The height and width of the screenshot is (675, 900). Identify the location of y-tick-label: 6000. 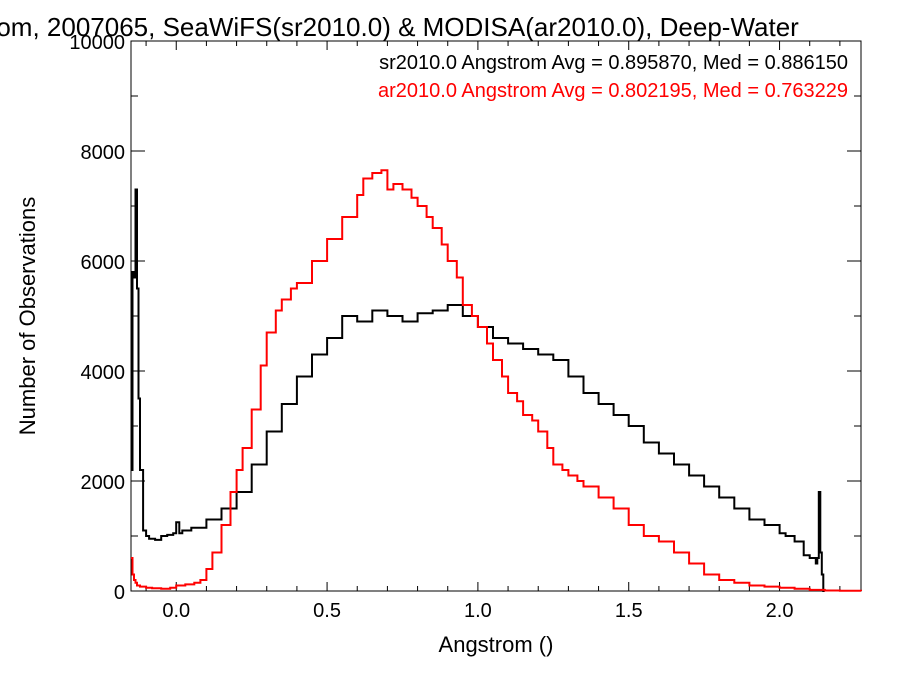
(103, 263).